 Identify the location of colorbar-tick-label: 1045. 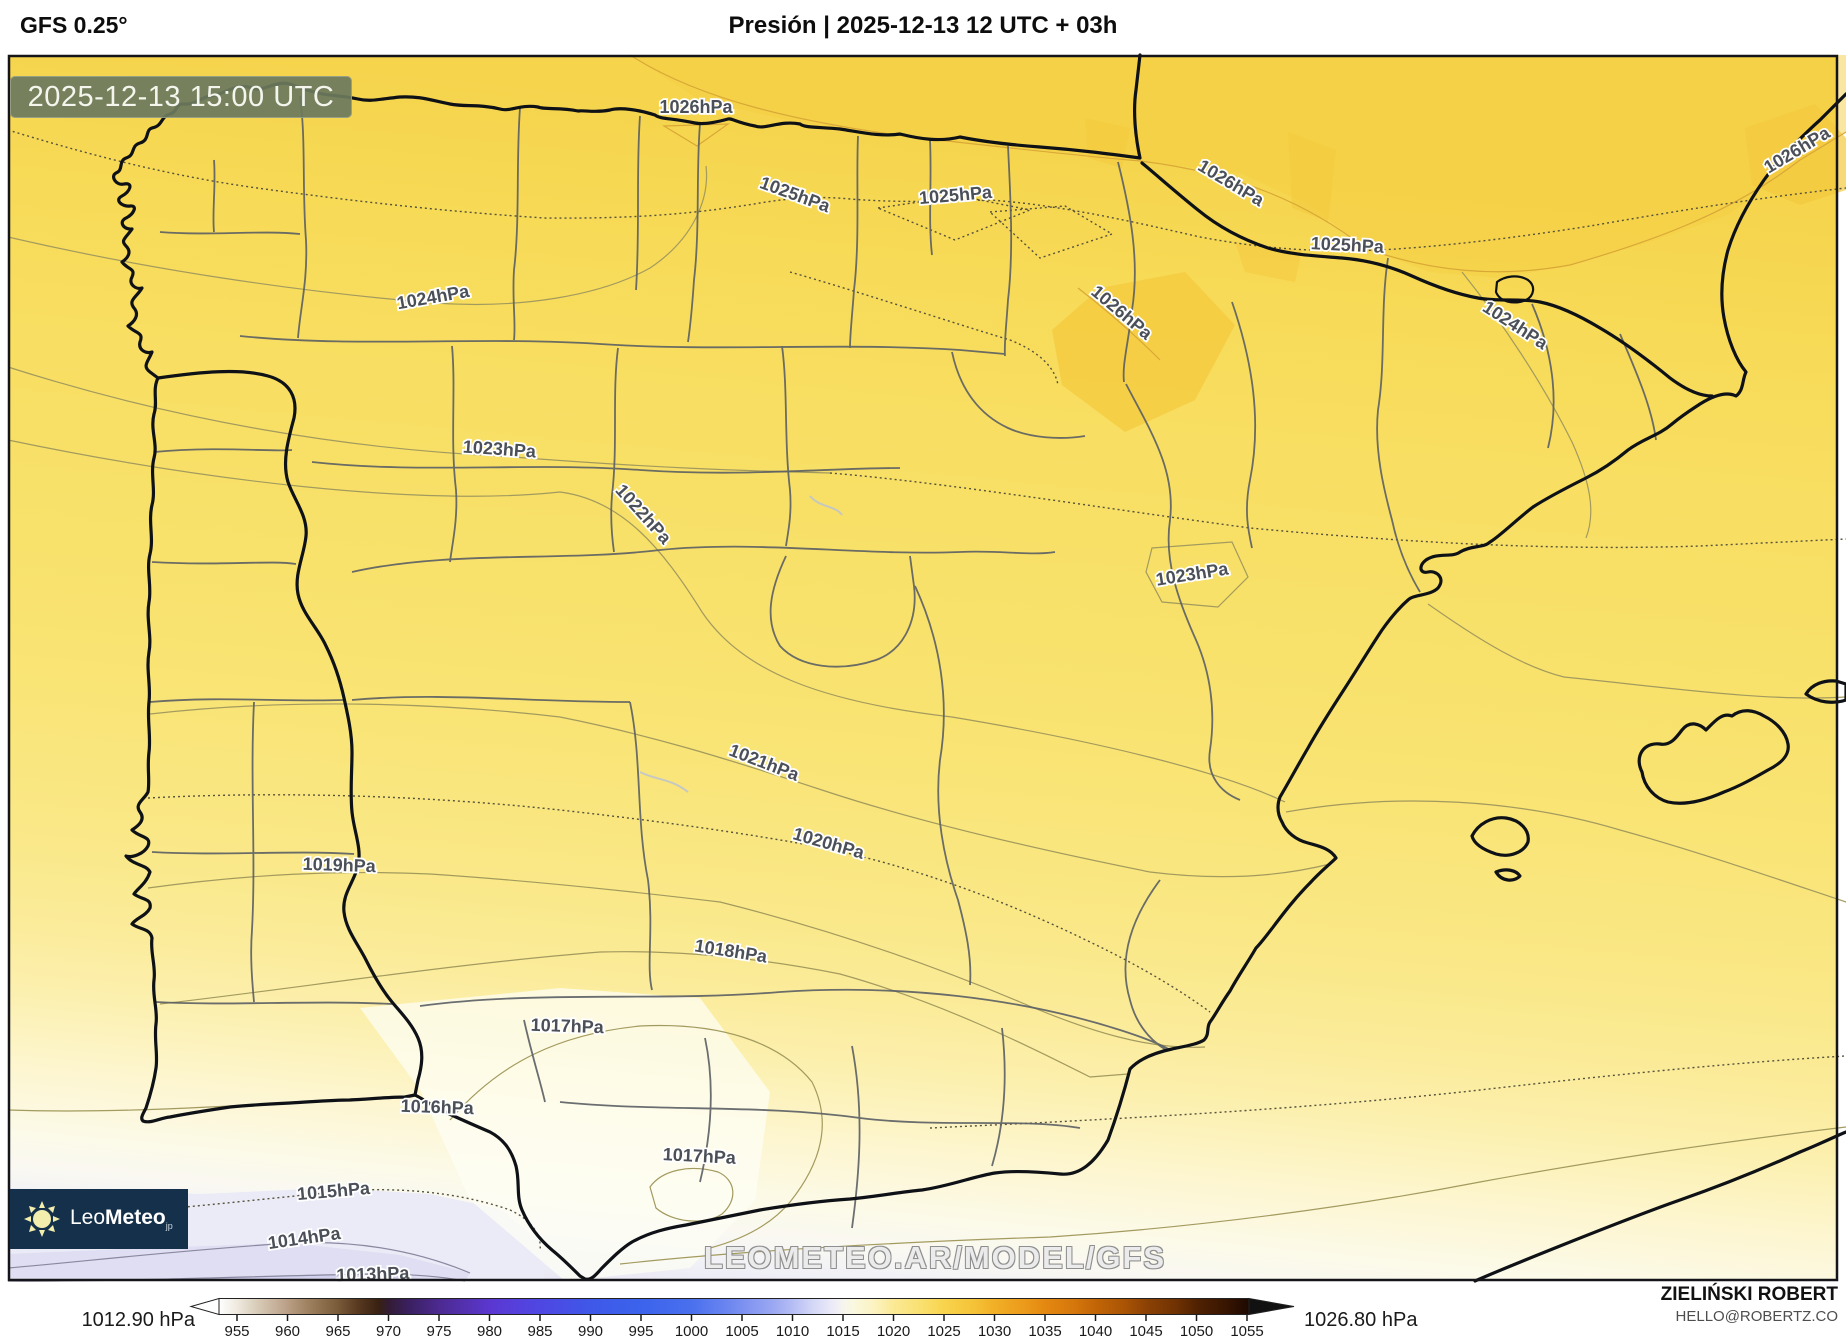
(1145, 1330).